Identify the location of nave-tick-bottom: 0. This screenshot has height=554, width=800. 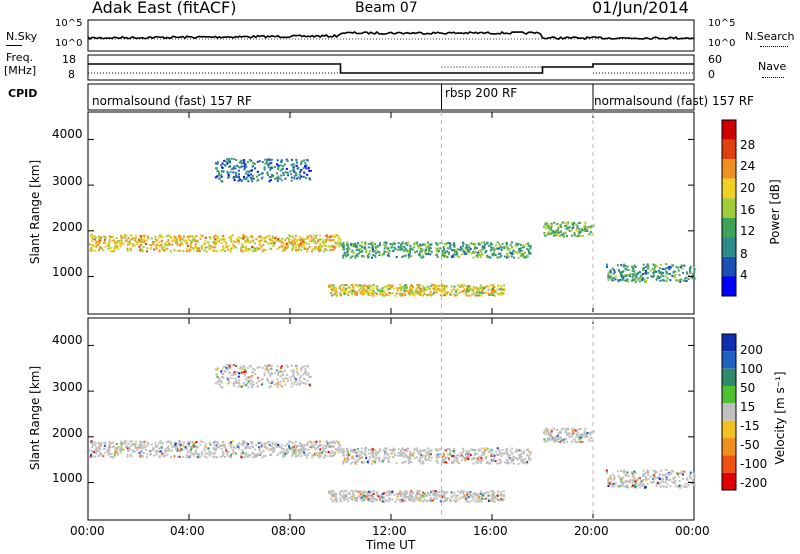
(711, 74).